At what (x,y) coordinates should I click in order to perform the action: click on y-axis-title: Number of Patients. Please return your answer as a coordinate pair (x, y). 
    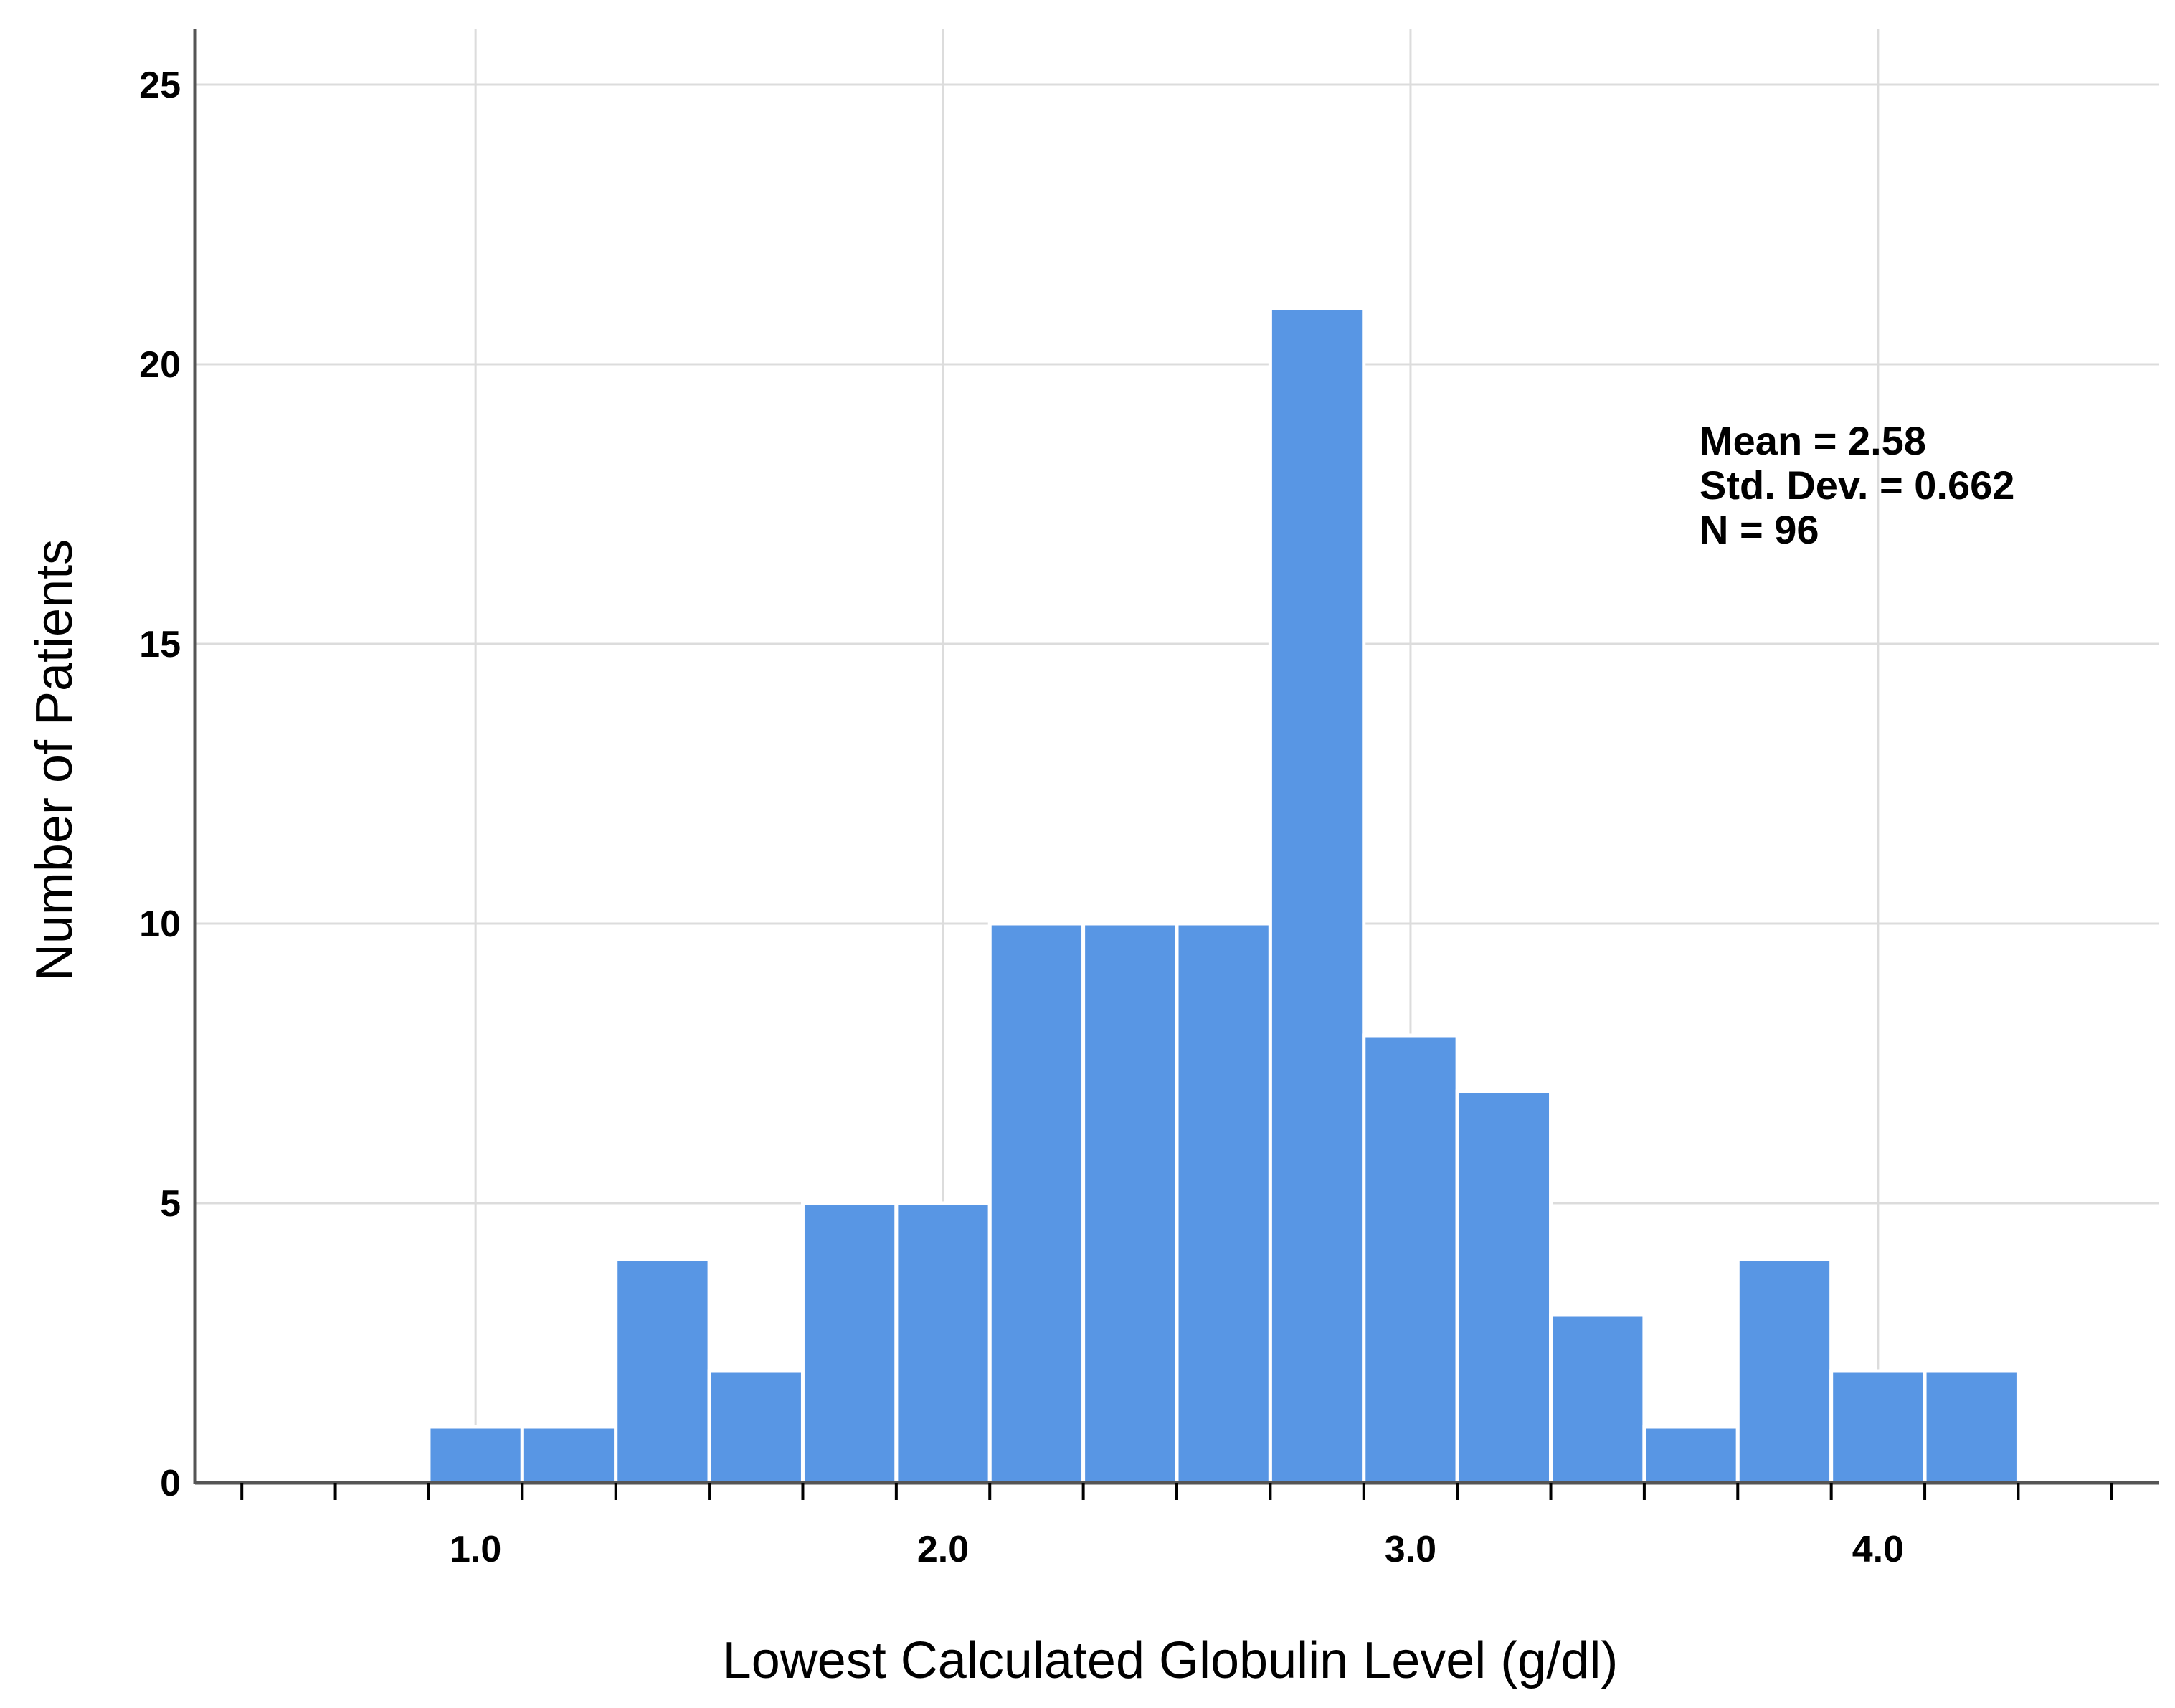
    Looking at the image, I should click on (54, 760).